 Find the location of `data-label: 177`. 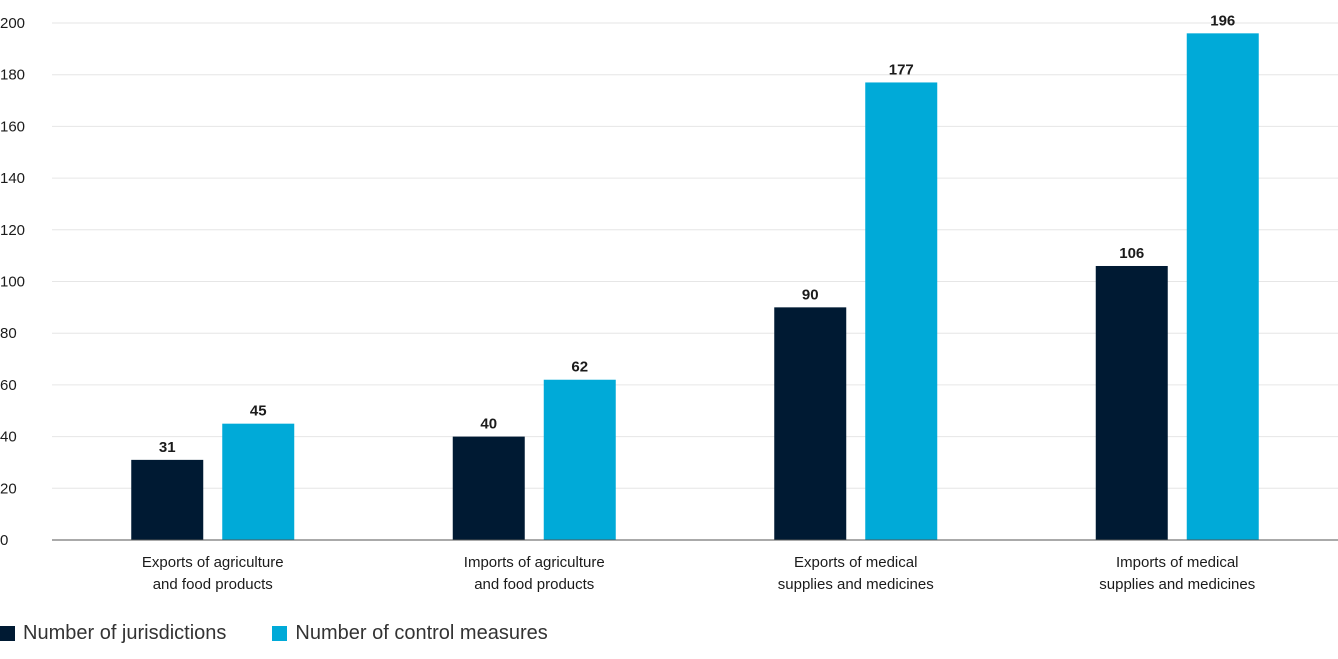

data-label: 177 is located at coordinates (901, 69).